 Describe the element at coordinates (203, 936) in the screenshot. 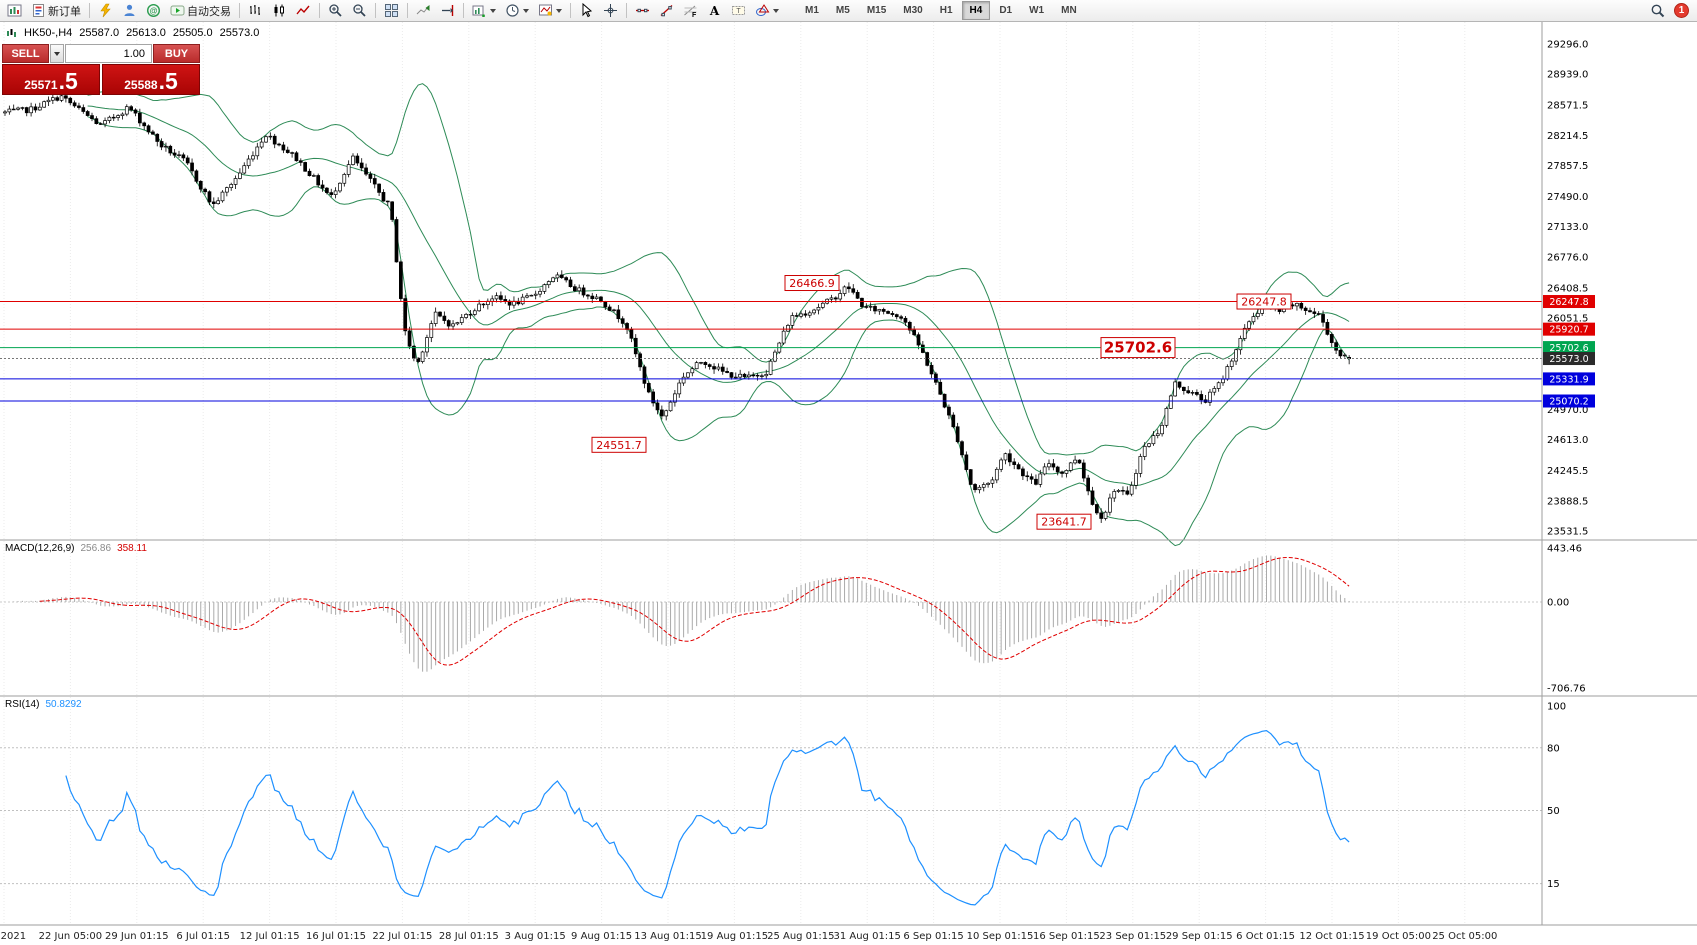

I see `svg-text: 6 Jul 01:15` at that location.